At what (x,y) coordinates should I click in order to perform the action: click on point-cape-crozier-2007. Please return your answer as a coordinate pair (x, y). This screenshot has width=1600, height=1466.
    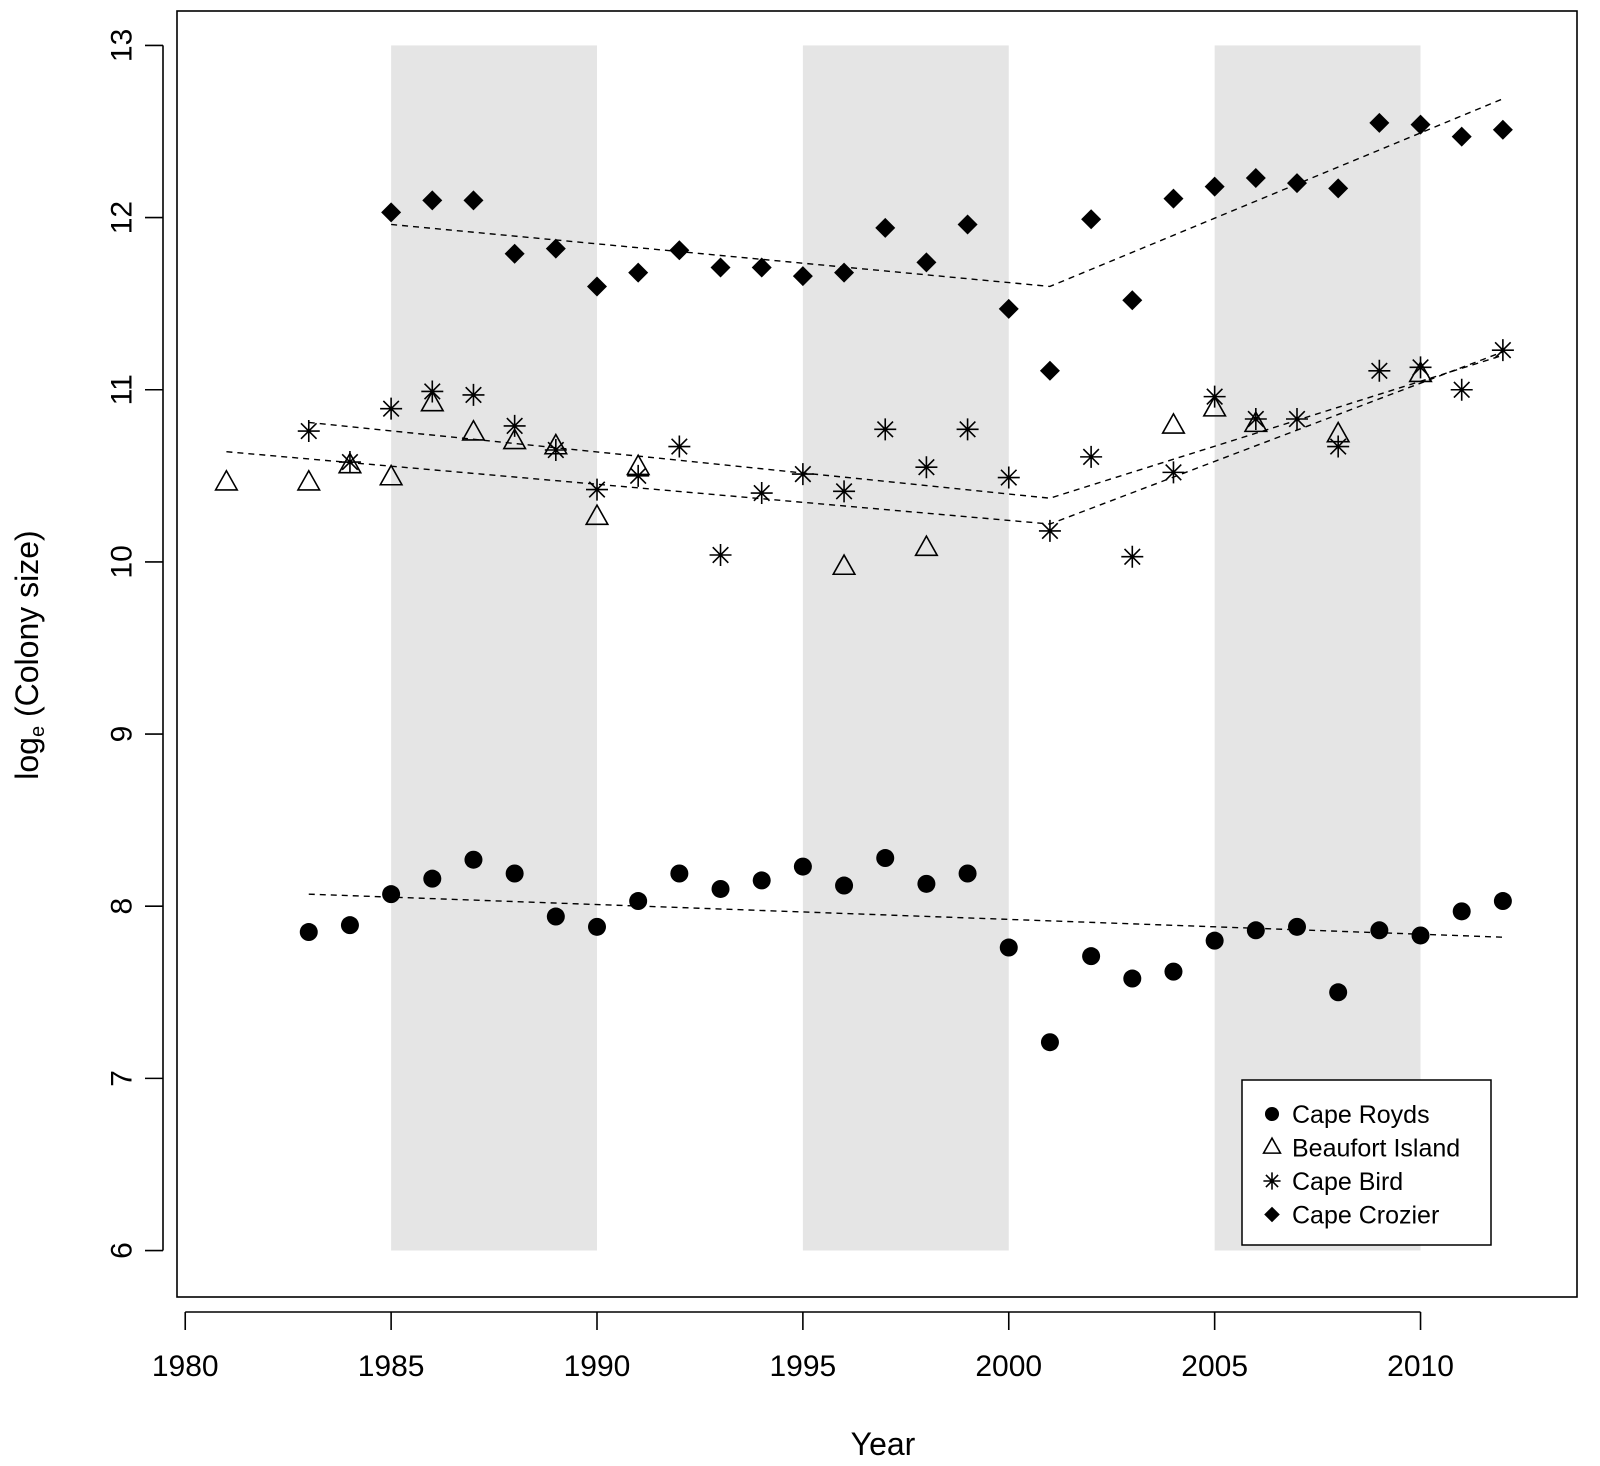
    Looking at the image, I should click on (1297, 183).